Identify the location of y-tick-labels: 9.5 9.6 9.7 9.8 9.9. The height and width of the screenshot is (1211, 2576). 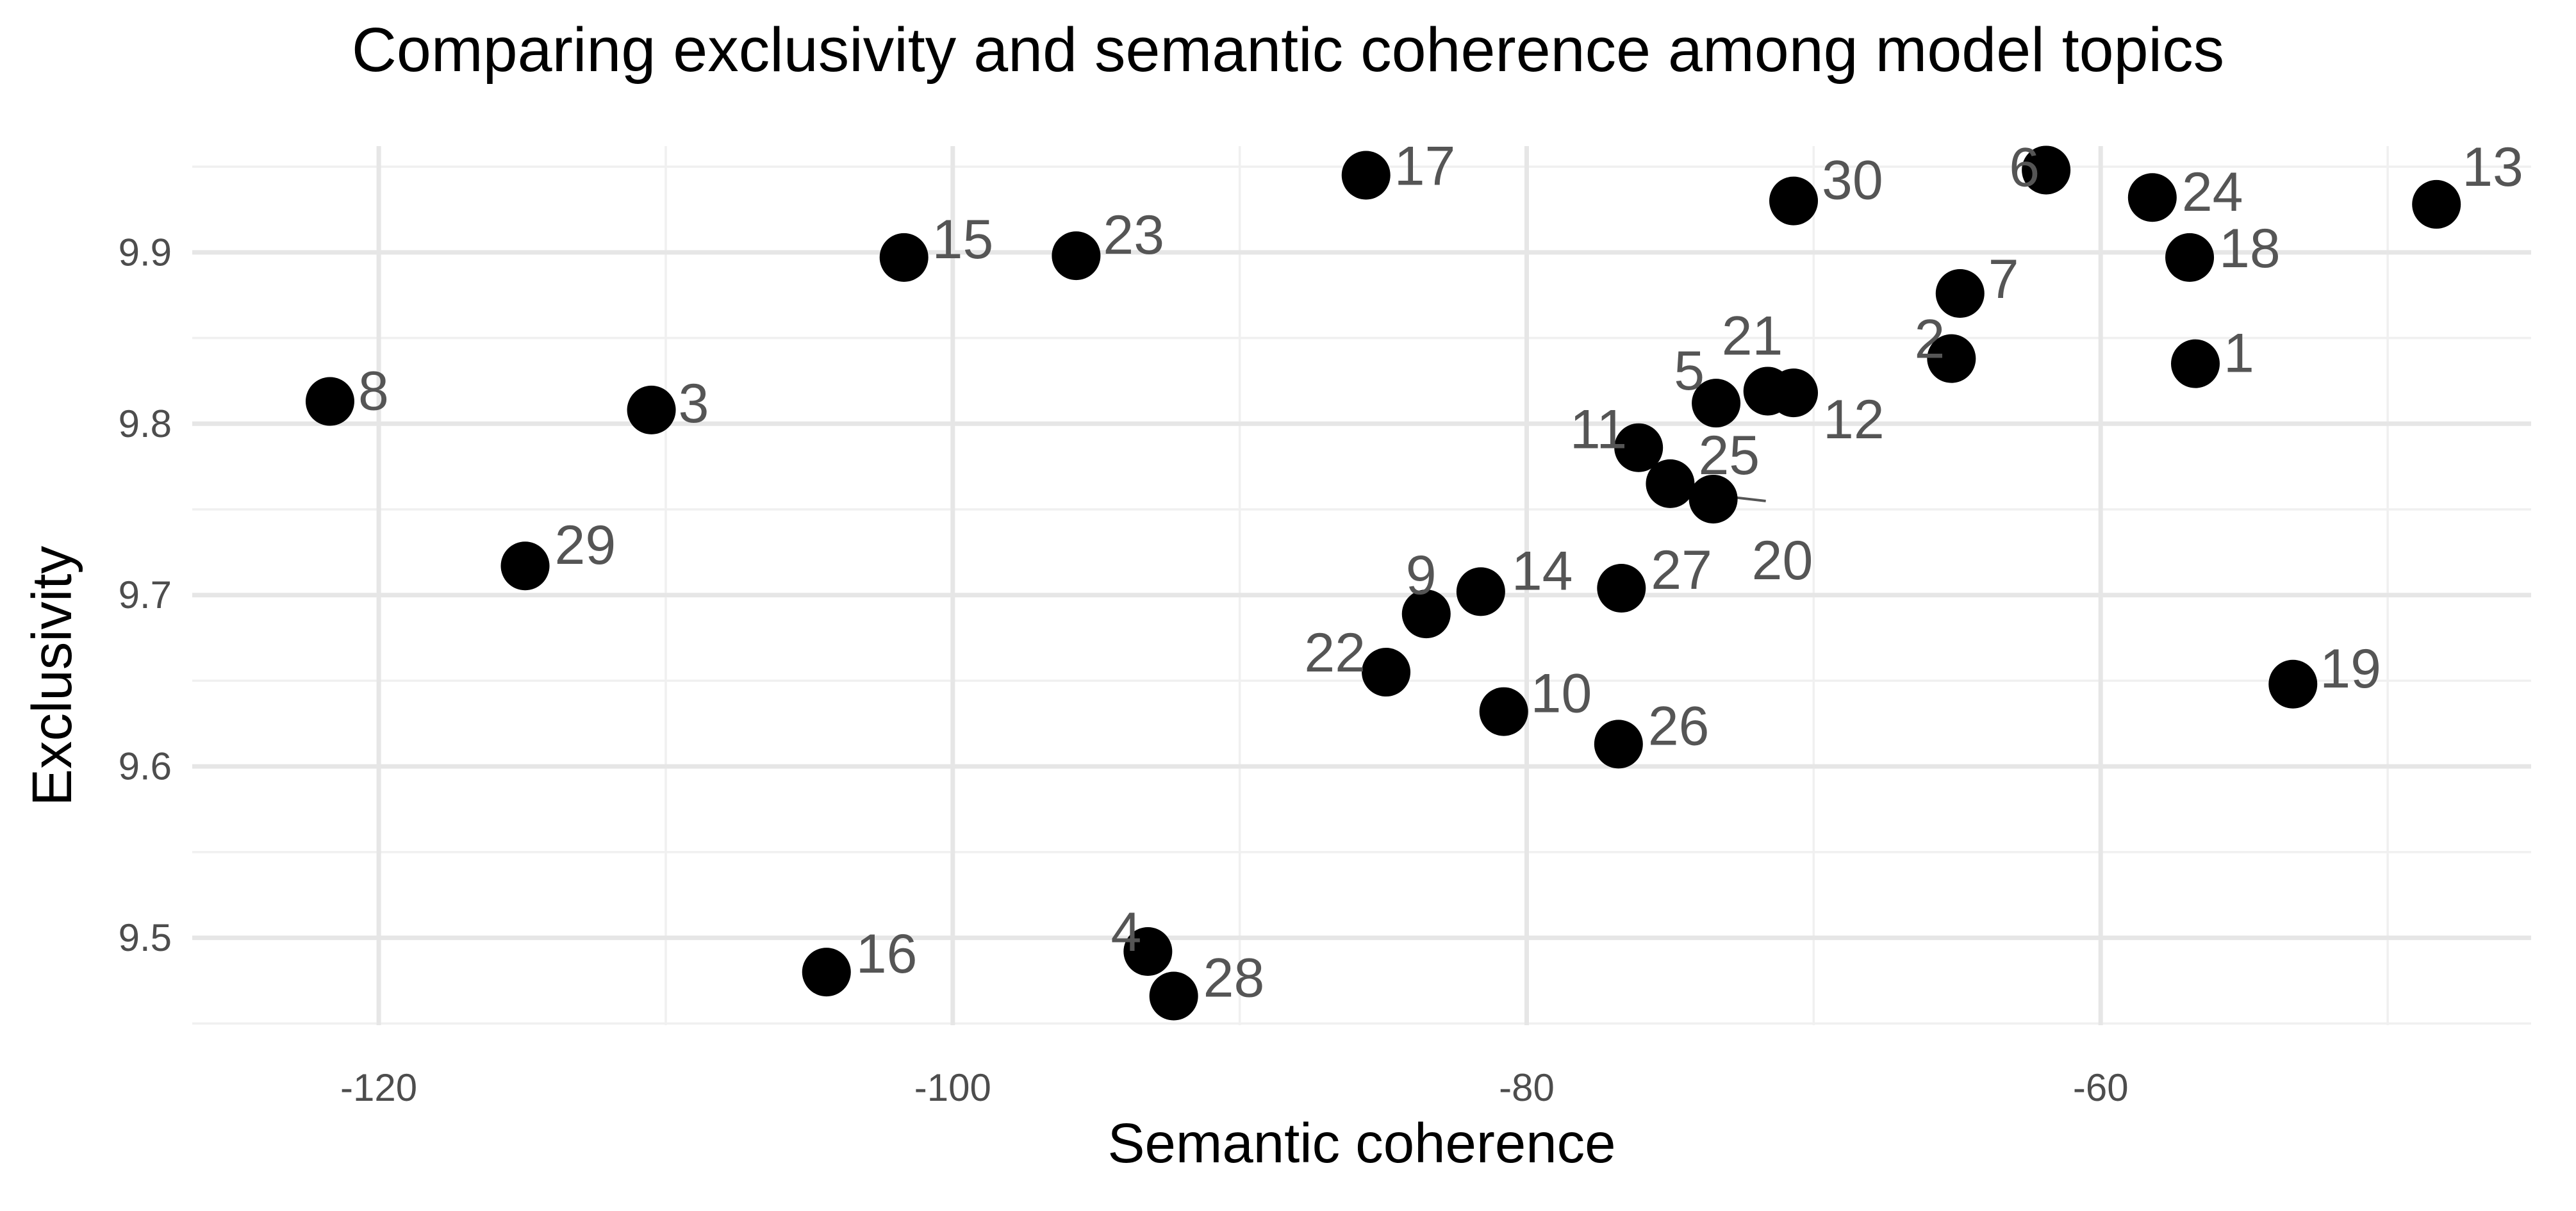
(145, 595).